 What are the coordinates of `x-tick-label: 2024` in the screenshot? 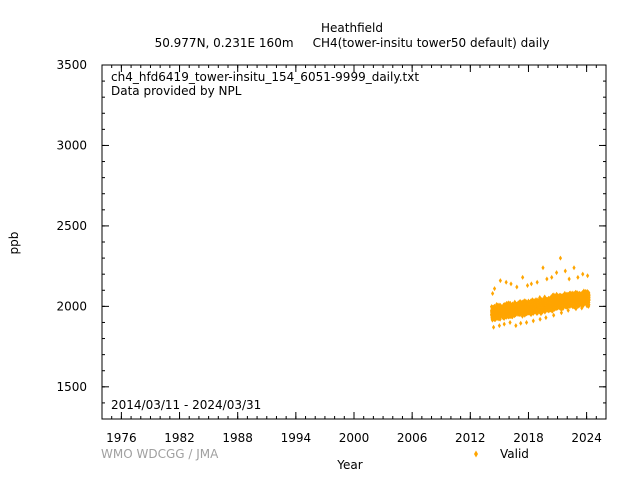 It's located at (586, 438).